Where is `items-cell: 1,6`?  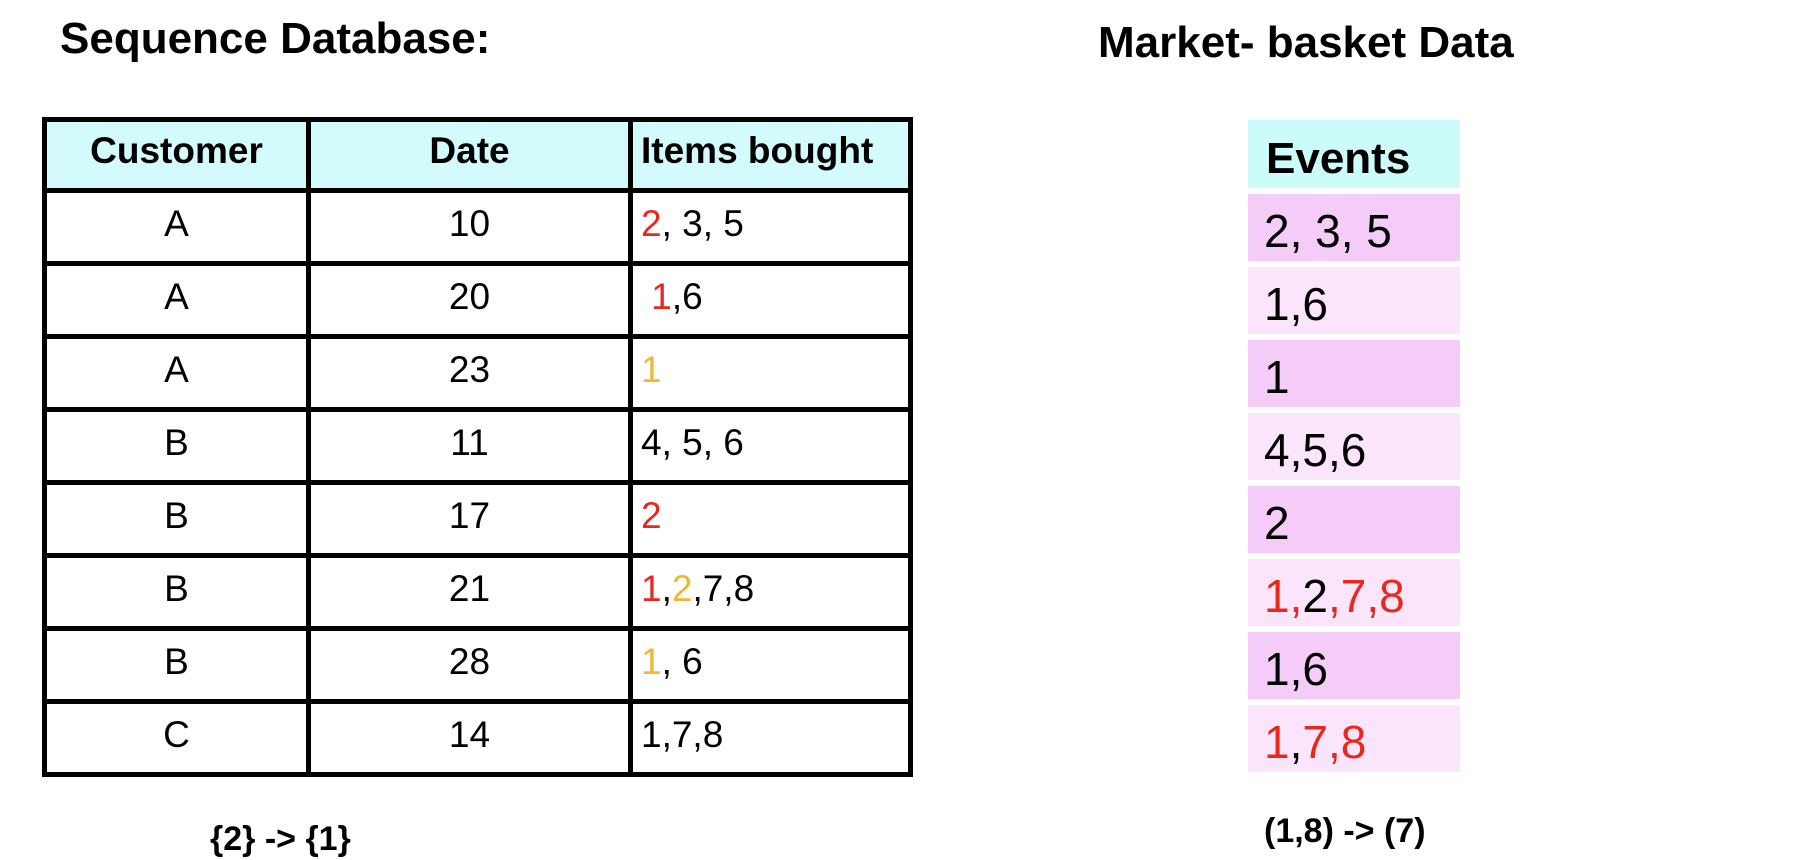 items-cell: 1,6 is located at coordinates (770, 300).